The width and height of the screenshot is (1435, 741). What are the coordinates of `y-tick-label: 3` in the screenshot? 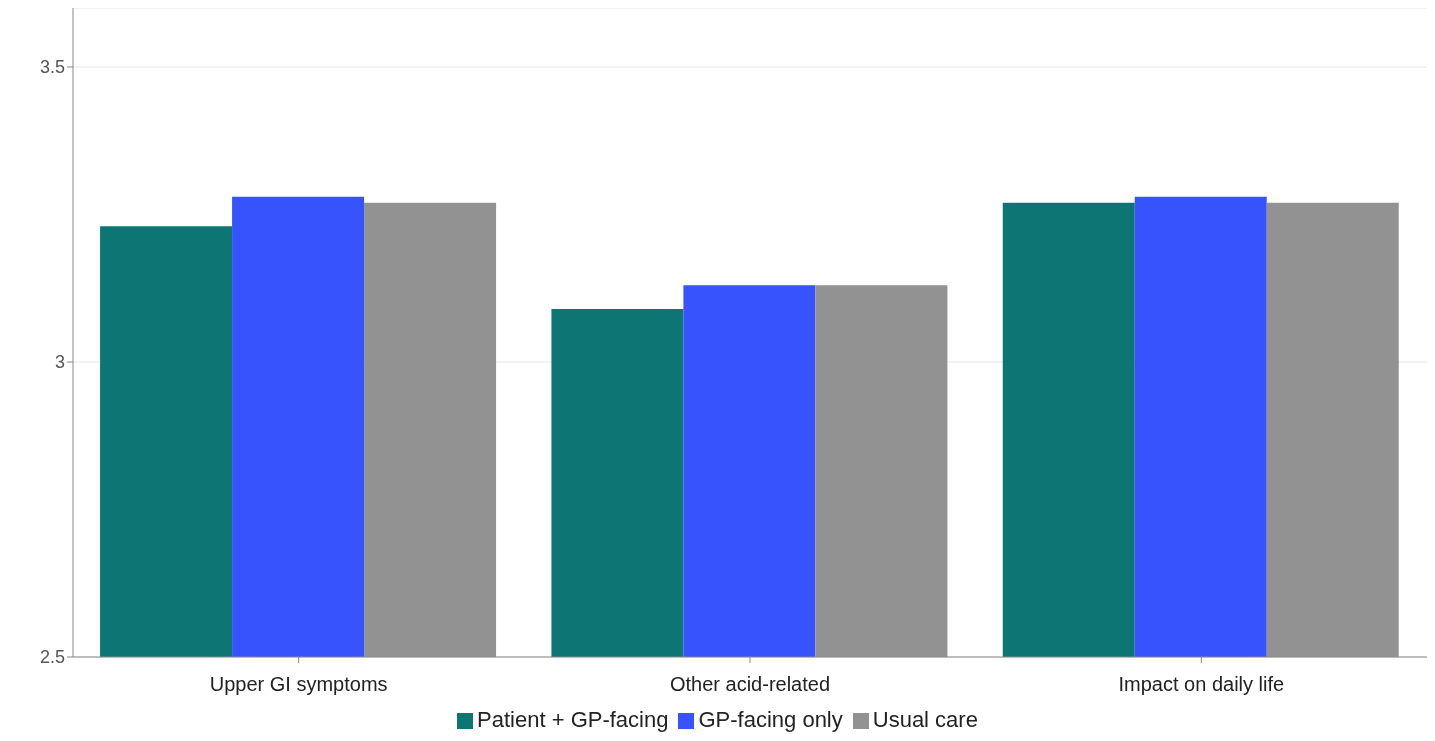 It's located at (59, 362).